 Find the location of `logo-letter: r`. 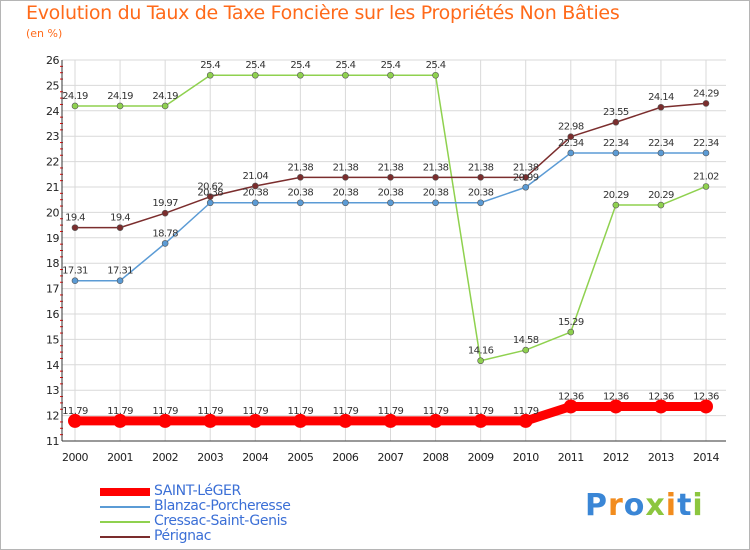

logo-letter: r is located at coordinates (616, 505).